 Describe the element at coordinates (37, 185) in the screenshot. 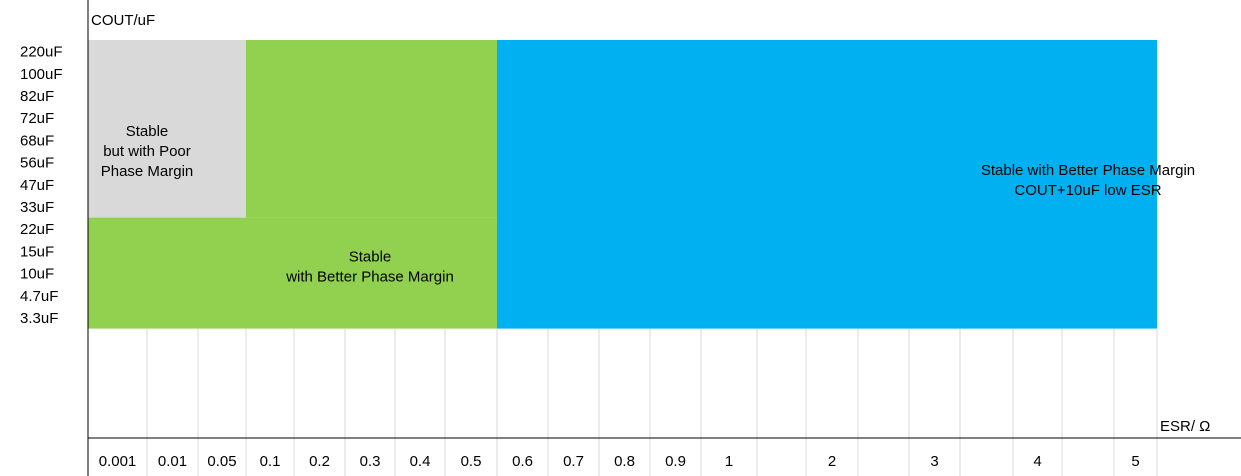

I see `y-tick-47uf: 47uF` at that location.